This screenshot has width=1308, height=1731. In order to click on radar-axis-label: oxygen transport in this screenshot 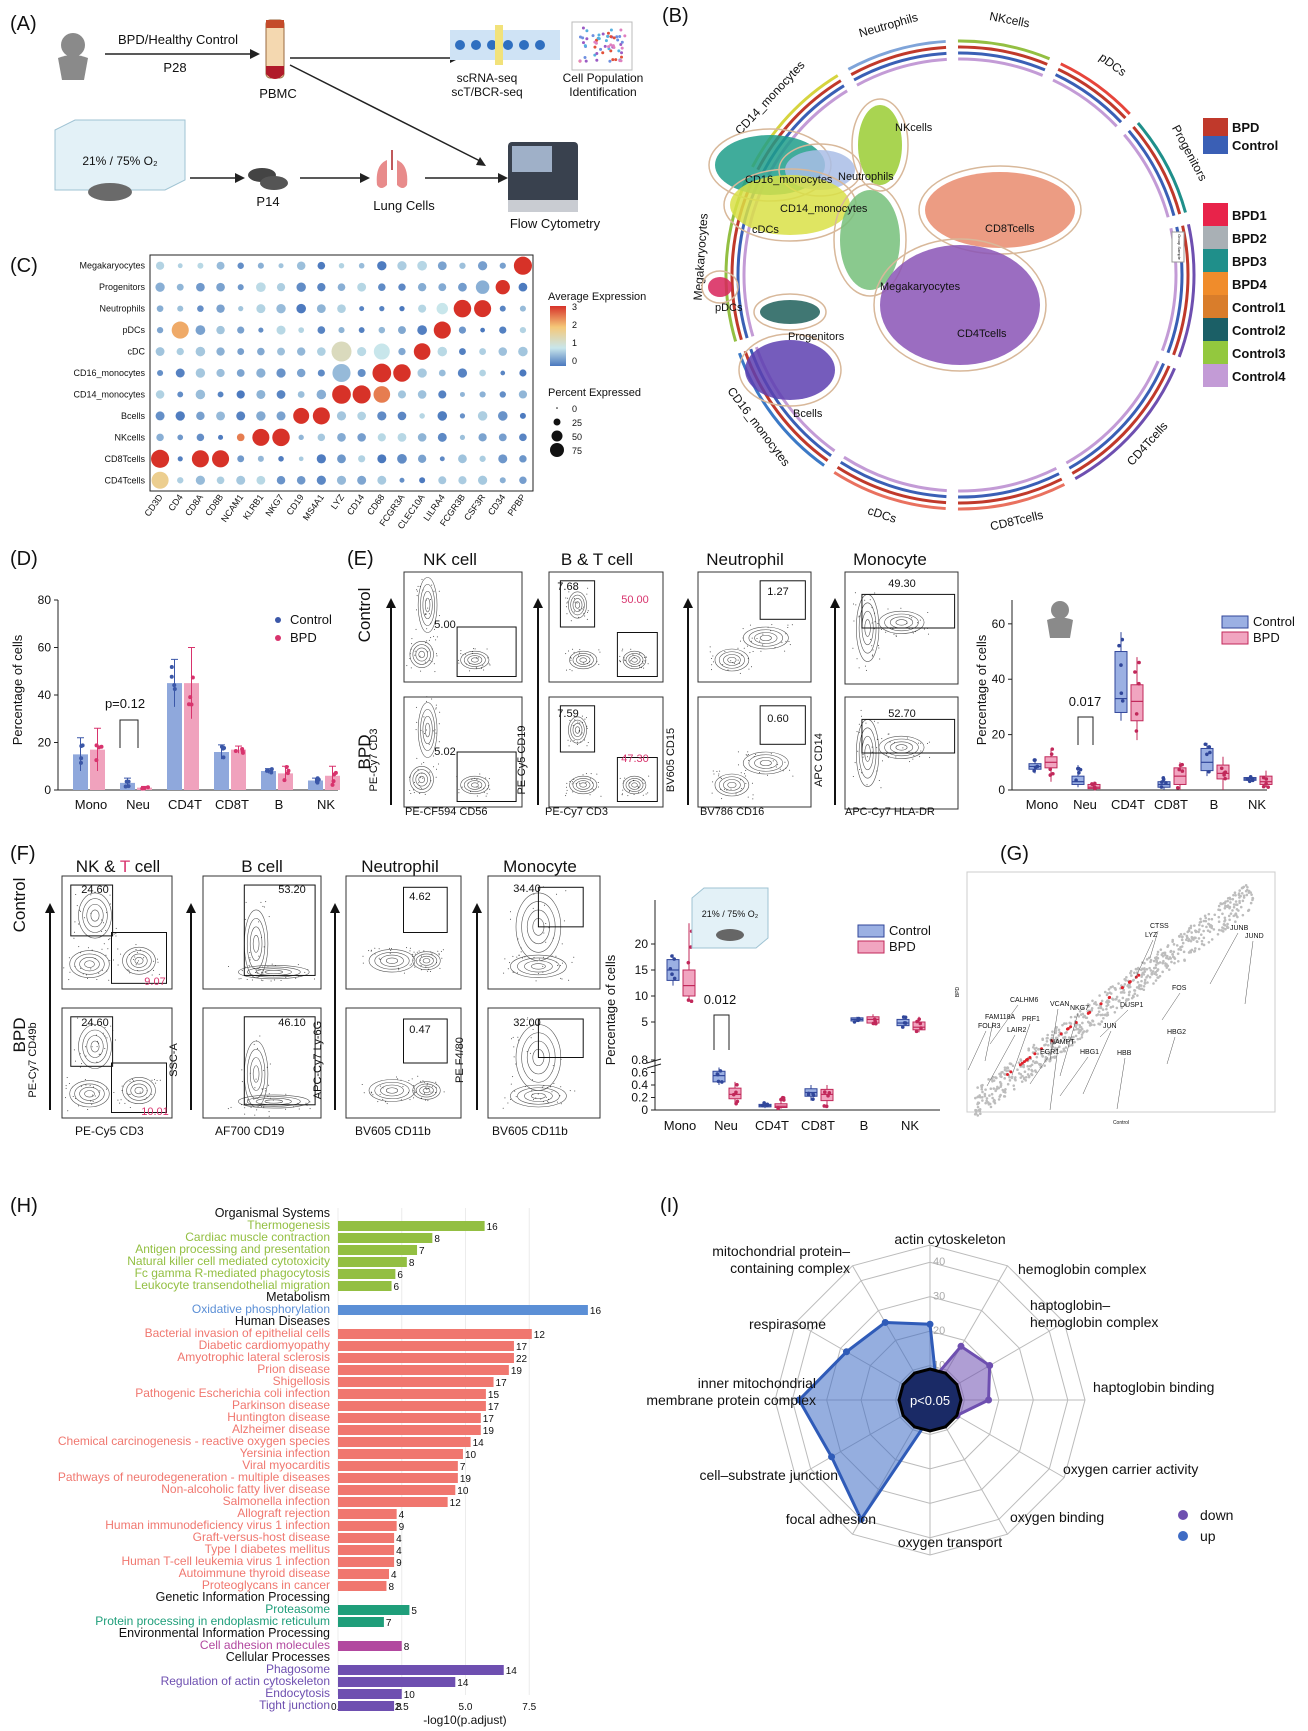, I will do `click(950, 1542)`.